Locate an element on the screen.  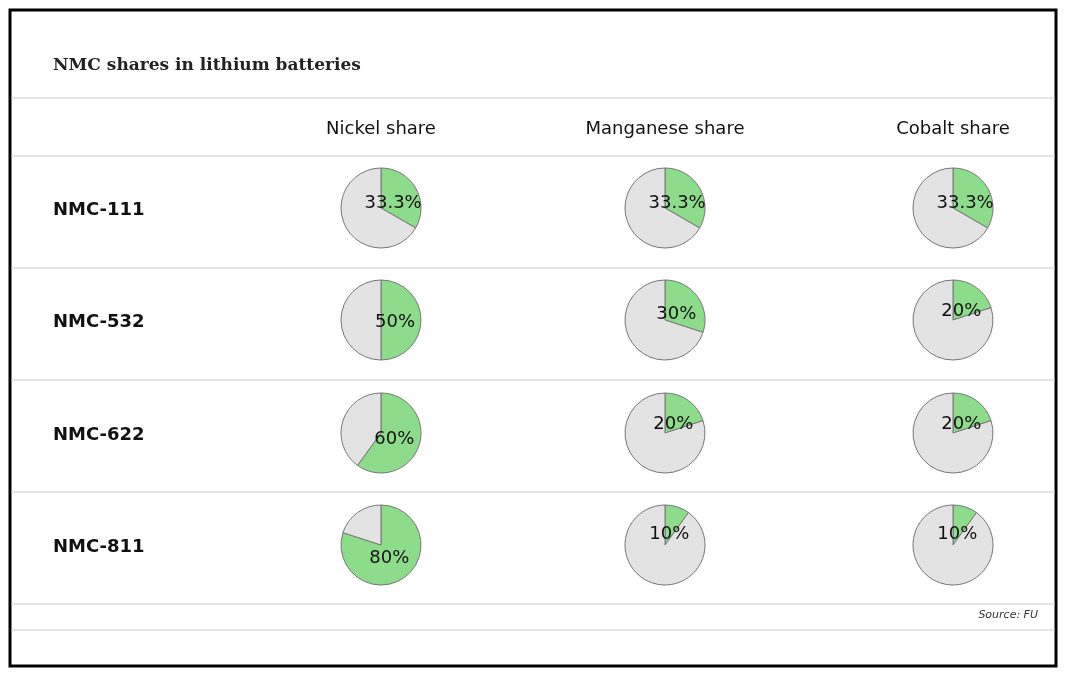
text: Nickel share is located at coordinates (381, 127).